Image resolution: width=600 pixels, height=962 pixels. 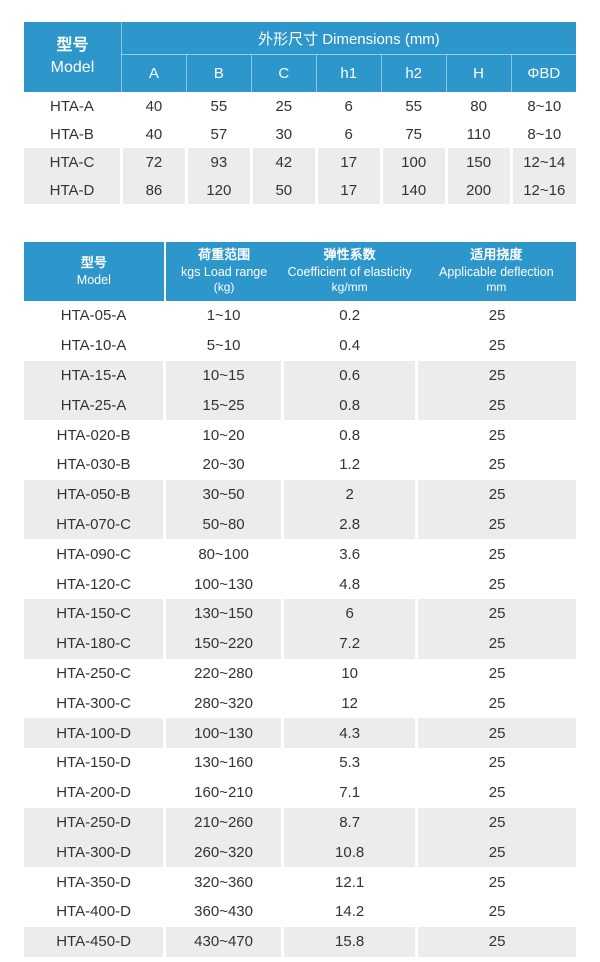 I want to click on coefficient-cell: 0.4, so click(x=349, y=345).